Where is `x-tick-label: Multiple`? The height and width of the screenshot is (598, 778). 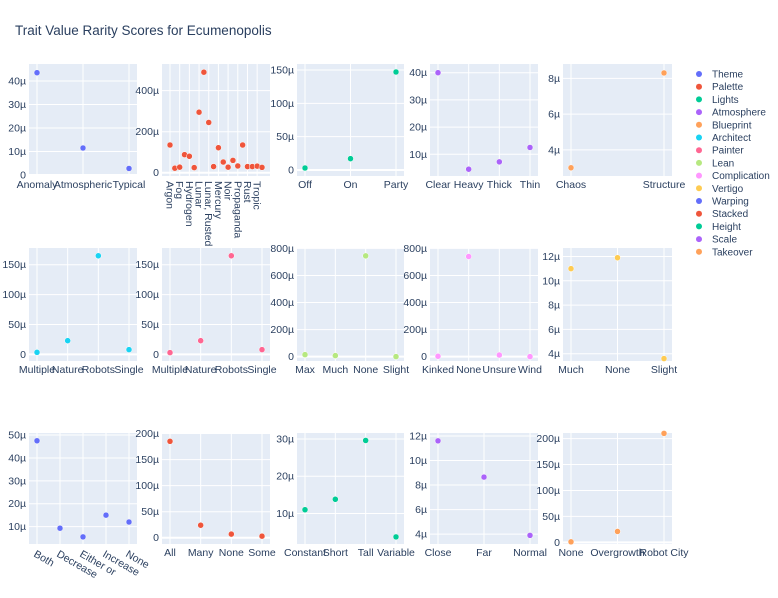
x-tick-label: Multiple is located at coordinates (37, 370).